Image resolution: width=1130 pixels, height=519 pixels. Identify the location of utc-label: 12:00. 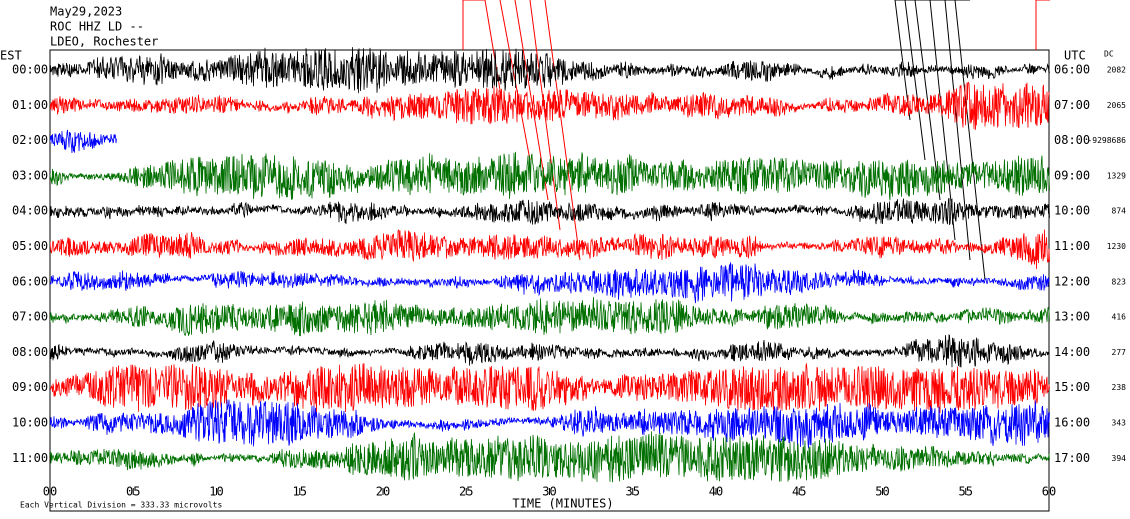
(1072, 281).